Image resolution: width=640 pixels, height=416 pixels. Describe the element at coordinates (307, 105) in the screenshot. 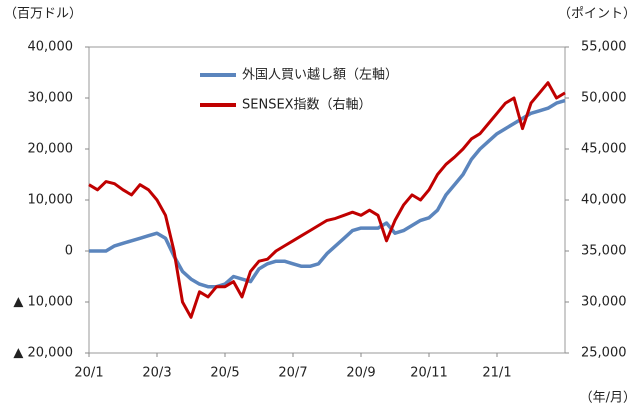

I see `legend-label: SENSEX指数（右軸）` at that location.